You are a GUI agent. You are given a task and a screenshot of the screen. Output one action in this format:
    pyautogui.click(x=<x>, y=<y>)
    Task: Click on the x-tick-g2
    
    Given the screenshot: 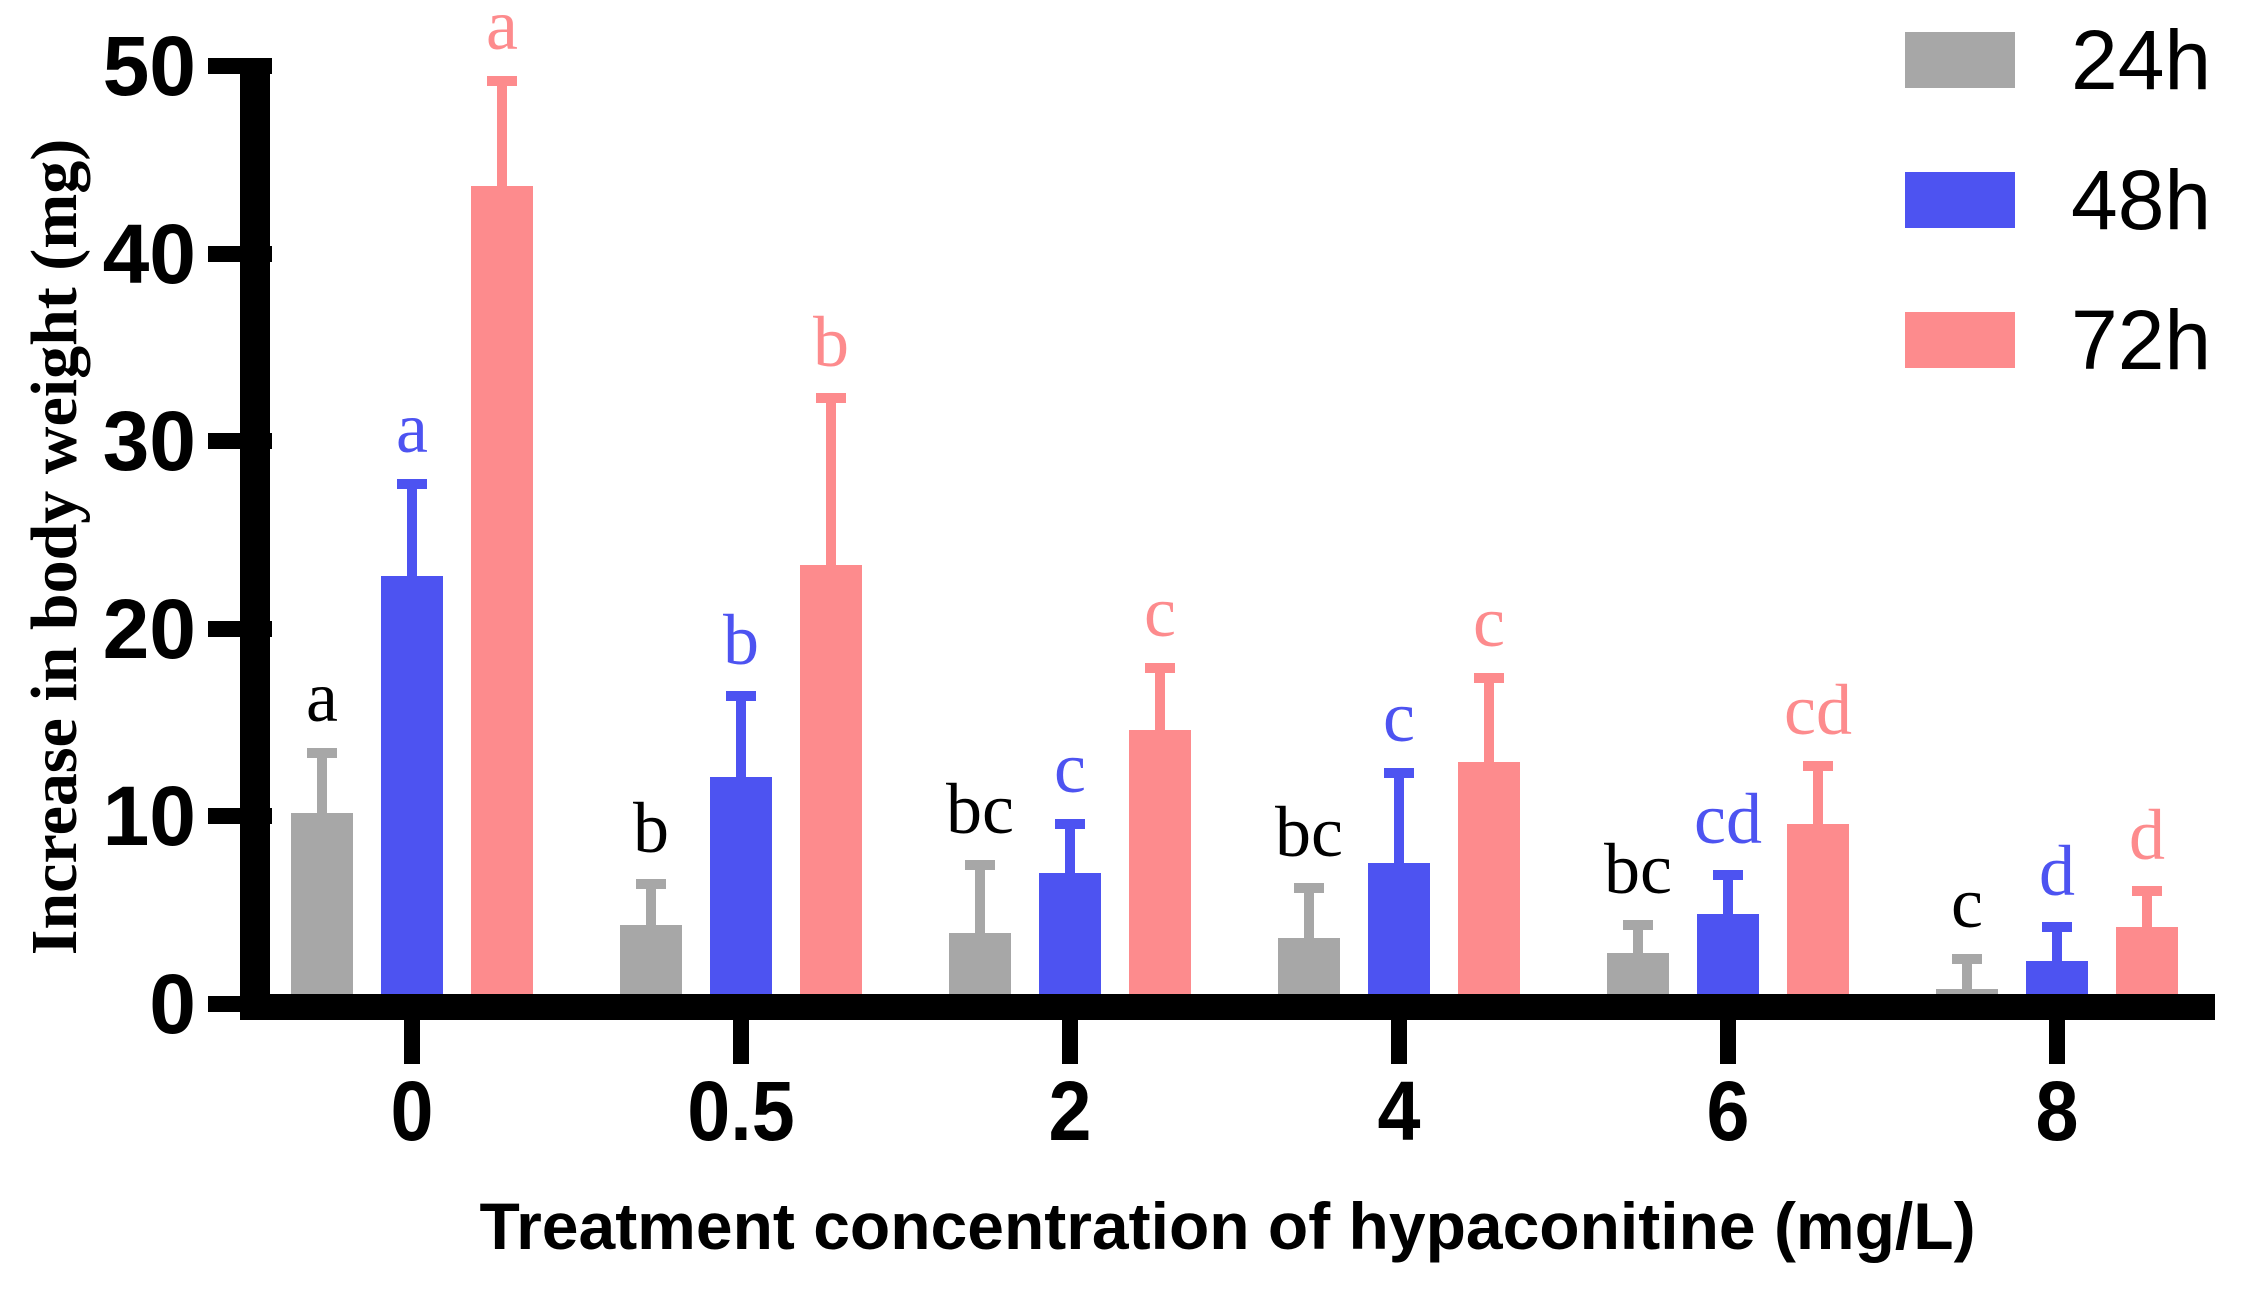 What is the action you would take?
    pyautogui.click(x=1070, y=1042)
    